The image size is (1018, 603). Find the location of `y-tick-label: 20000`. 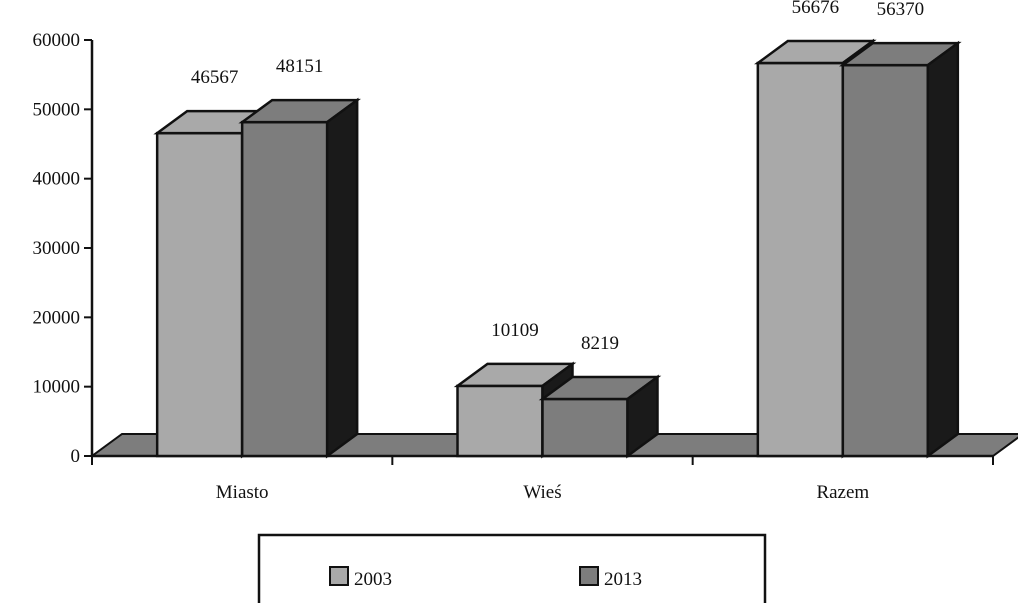

y-tick-label: 20000 is located at coordinates (57, 317).